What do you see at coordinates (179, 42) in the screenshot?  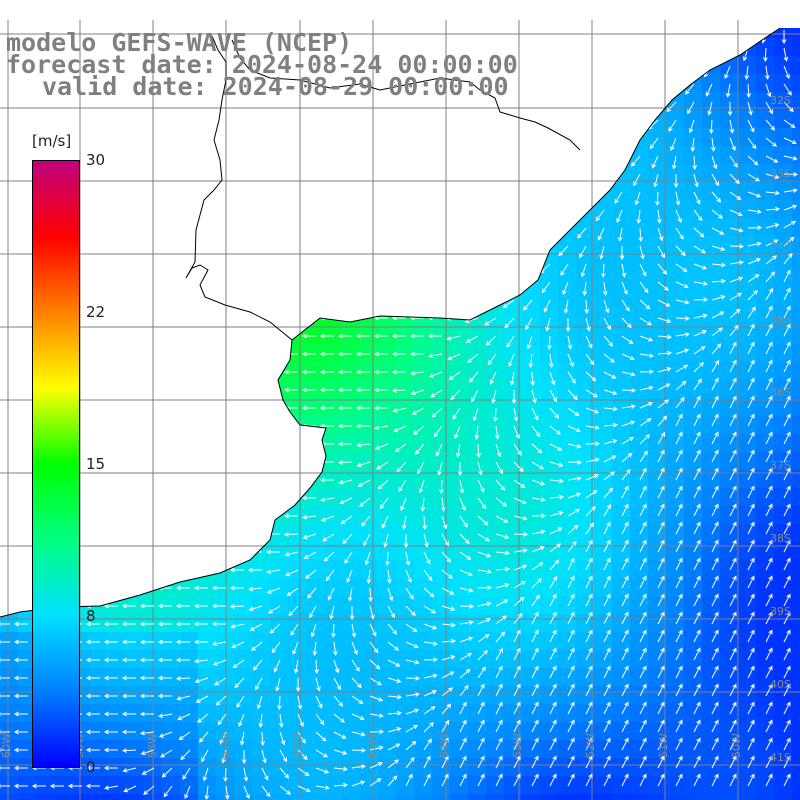 I see `model-title: modelo GEFS-WAVE (NCEP)` at bounding box center [179, 42].